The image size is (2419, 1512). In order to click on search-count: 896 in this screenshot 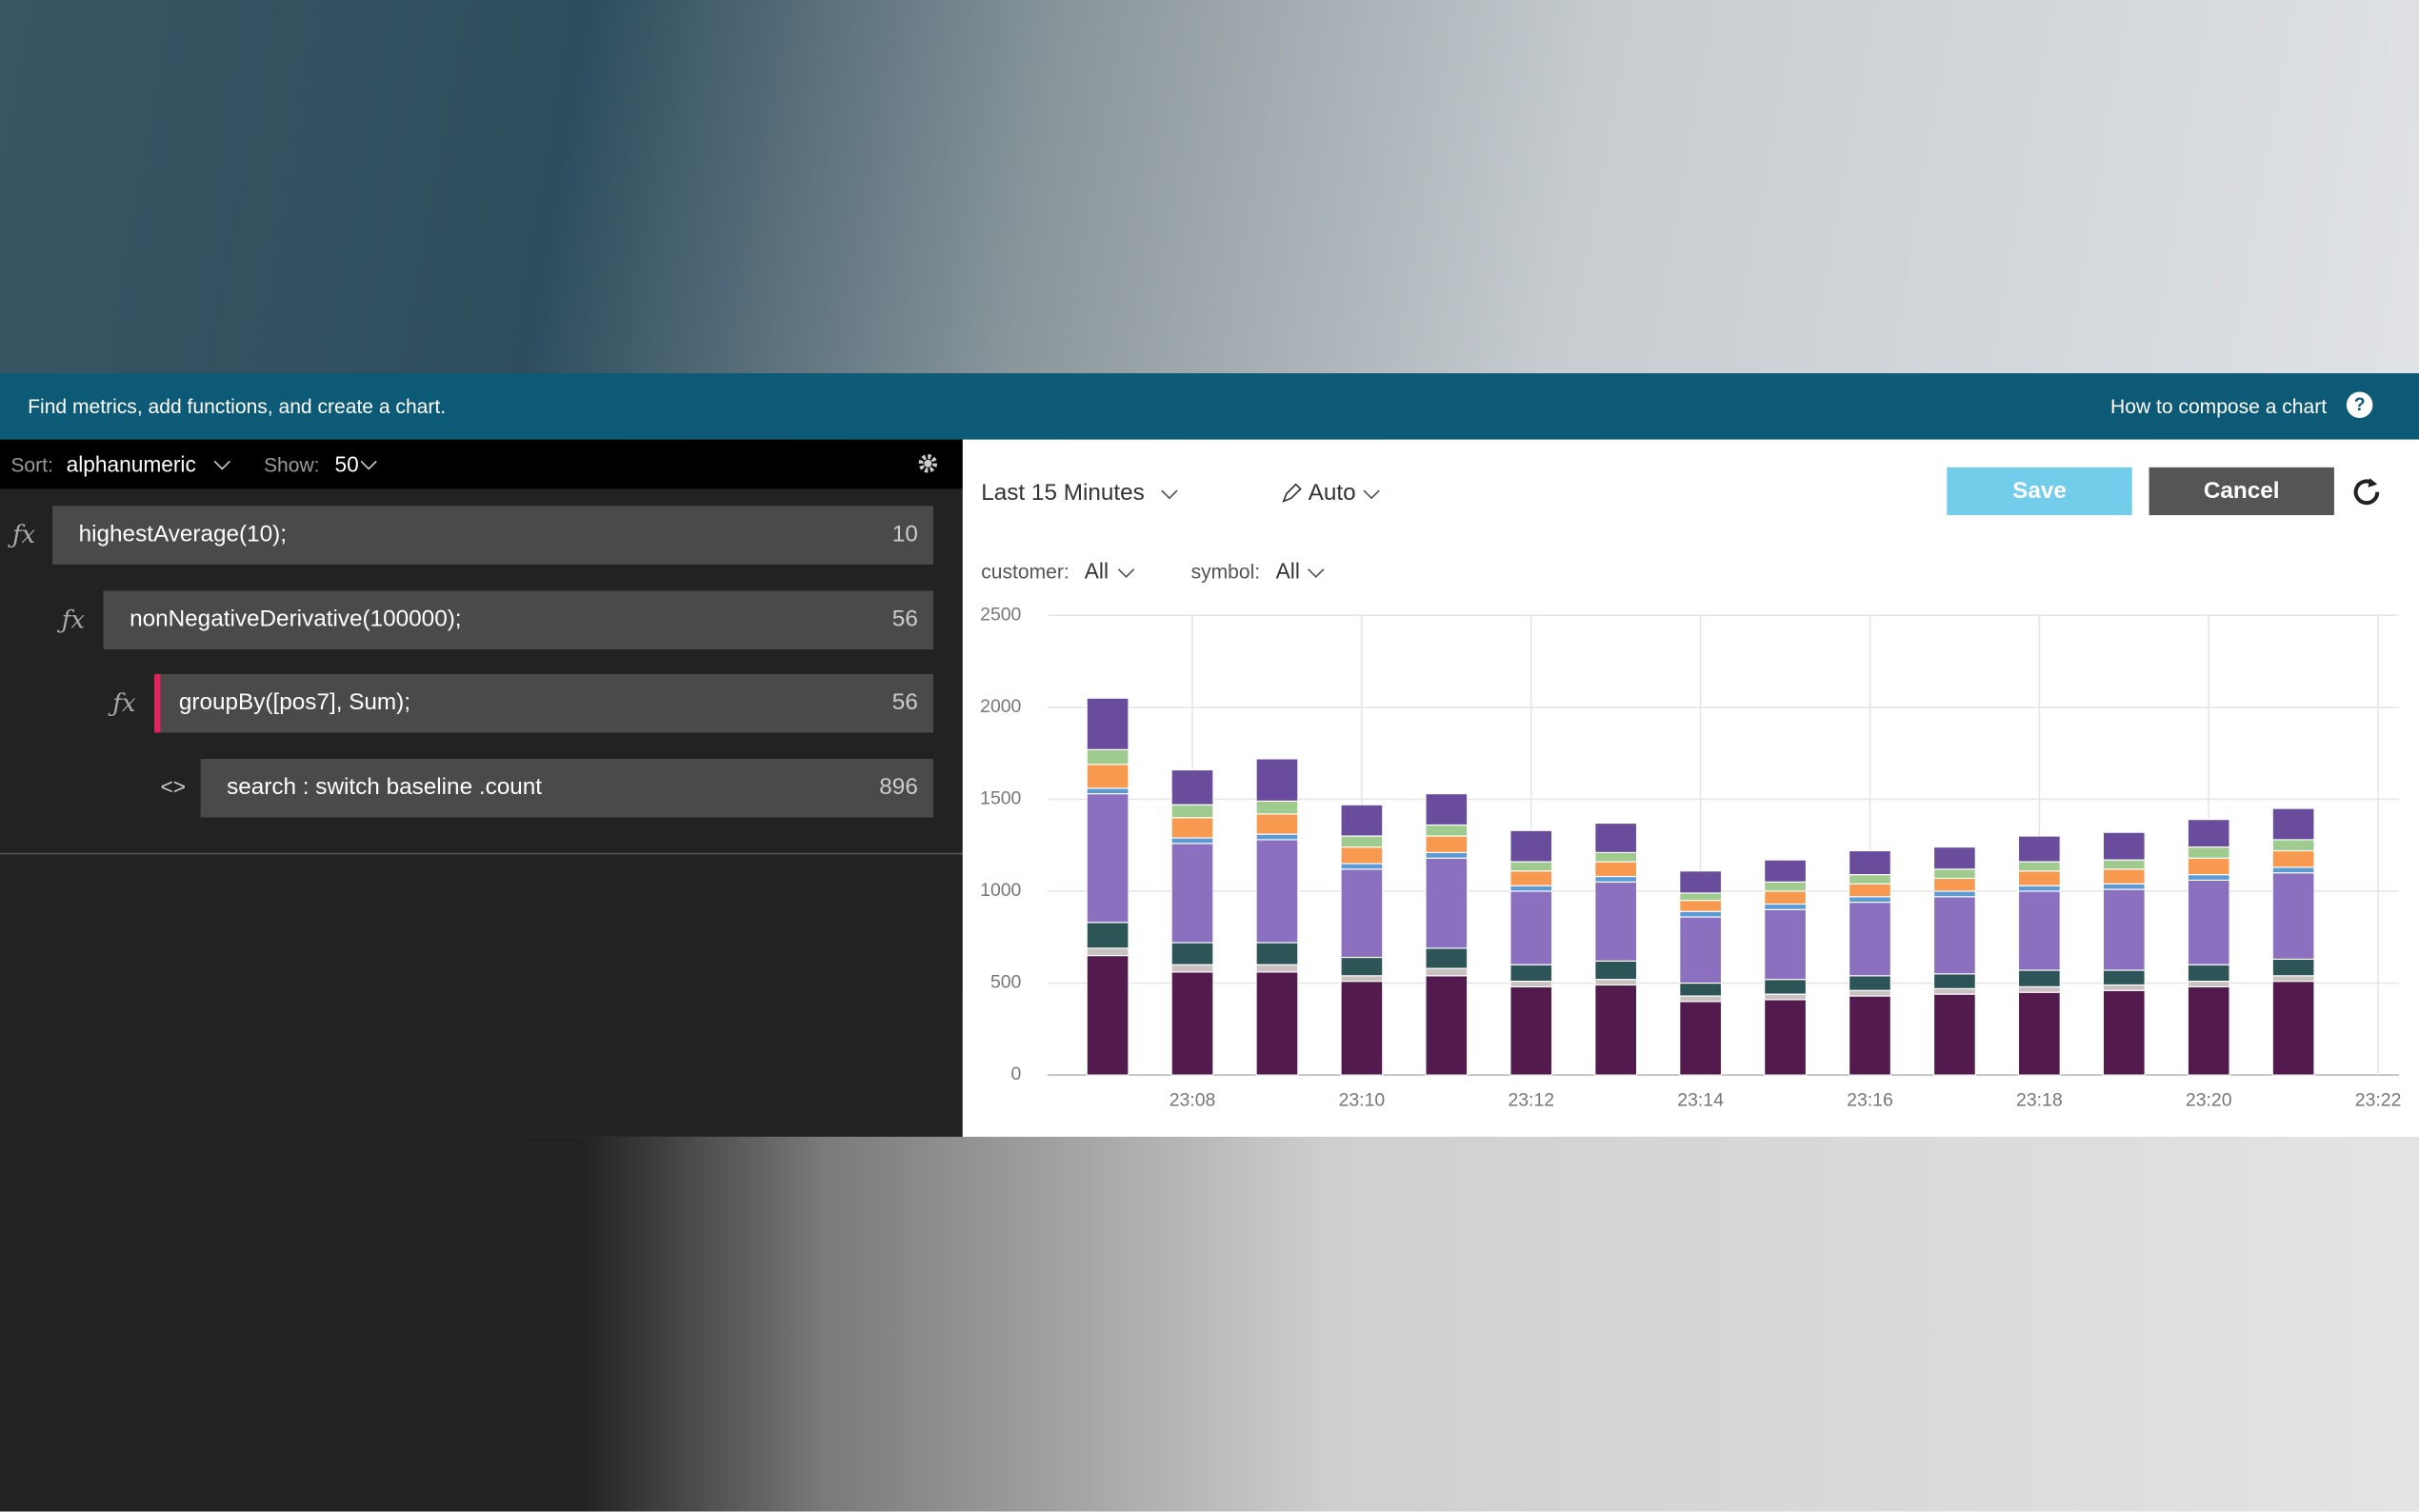, I will do `click(898, 787)`.